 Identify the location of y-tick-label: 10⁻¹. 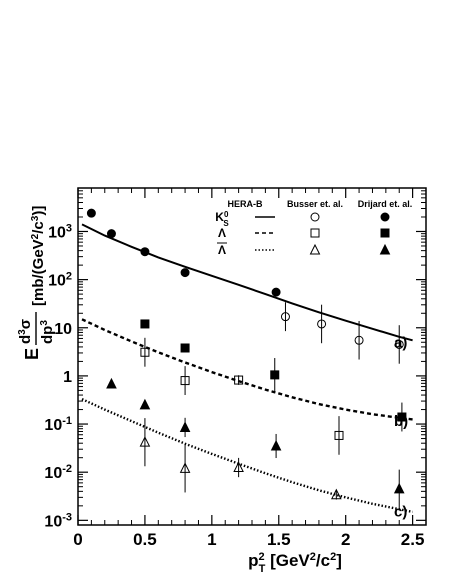
(58, 424).